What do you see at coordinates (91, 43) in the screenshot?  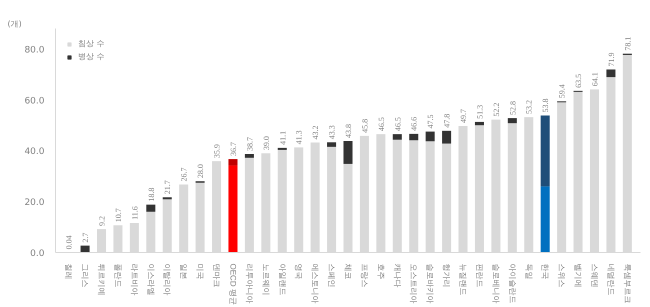 I see `legend-label: 침상 수` at bounding box center [91, 43].